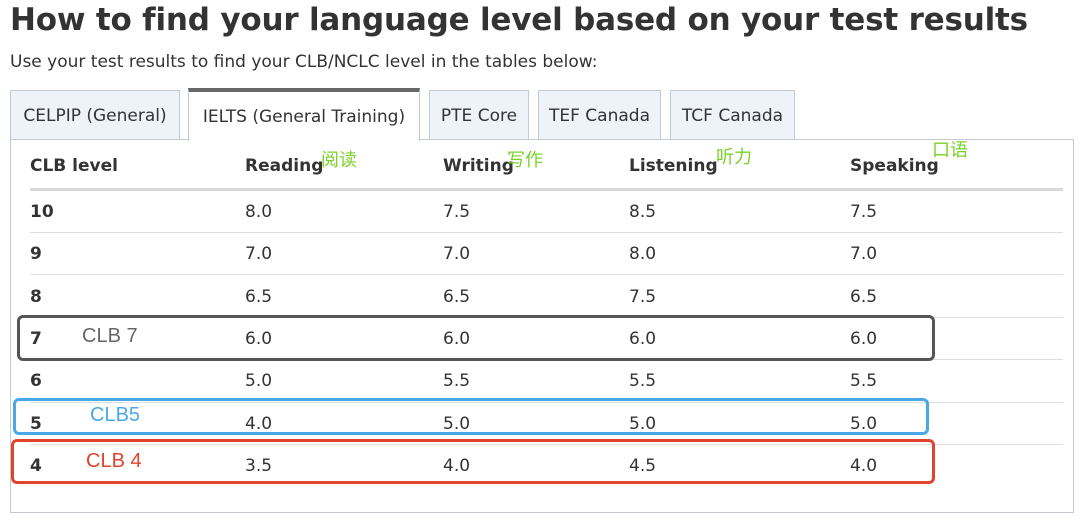  I want to click on speaking-cell: 4.0, so click(864, 466).